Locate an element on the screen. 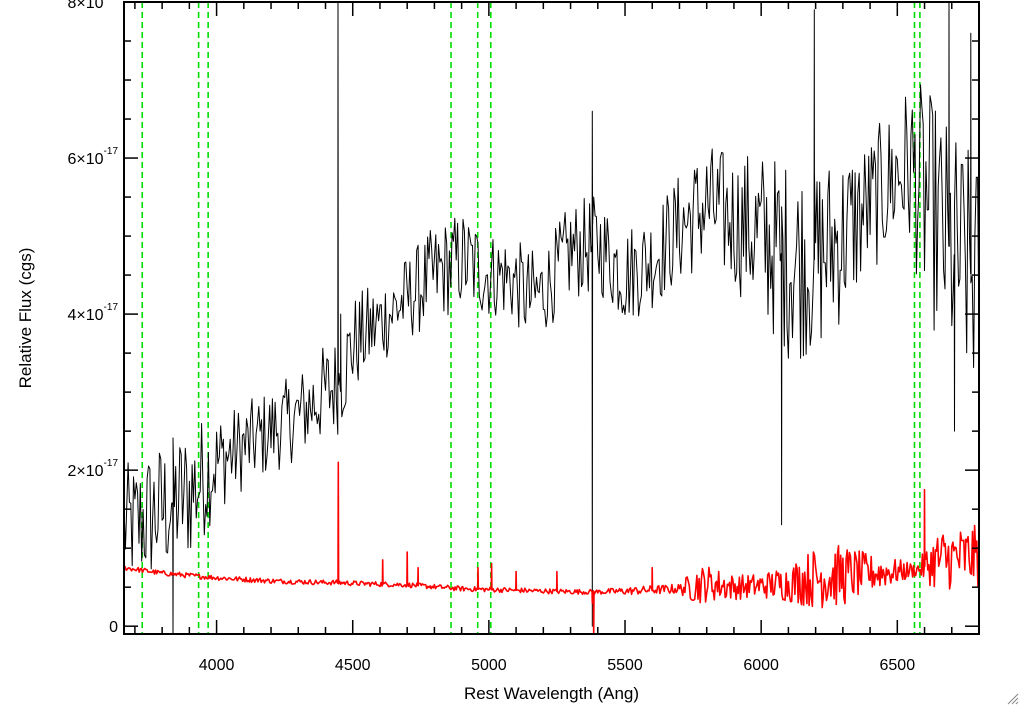 The height and width of the screenshot is (706, 1020). y-tick-label: 6×10⁻¹⁷ is located at coordinates (93, 157).